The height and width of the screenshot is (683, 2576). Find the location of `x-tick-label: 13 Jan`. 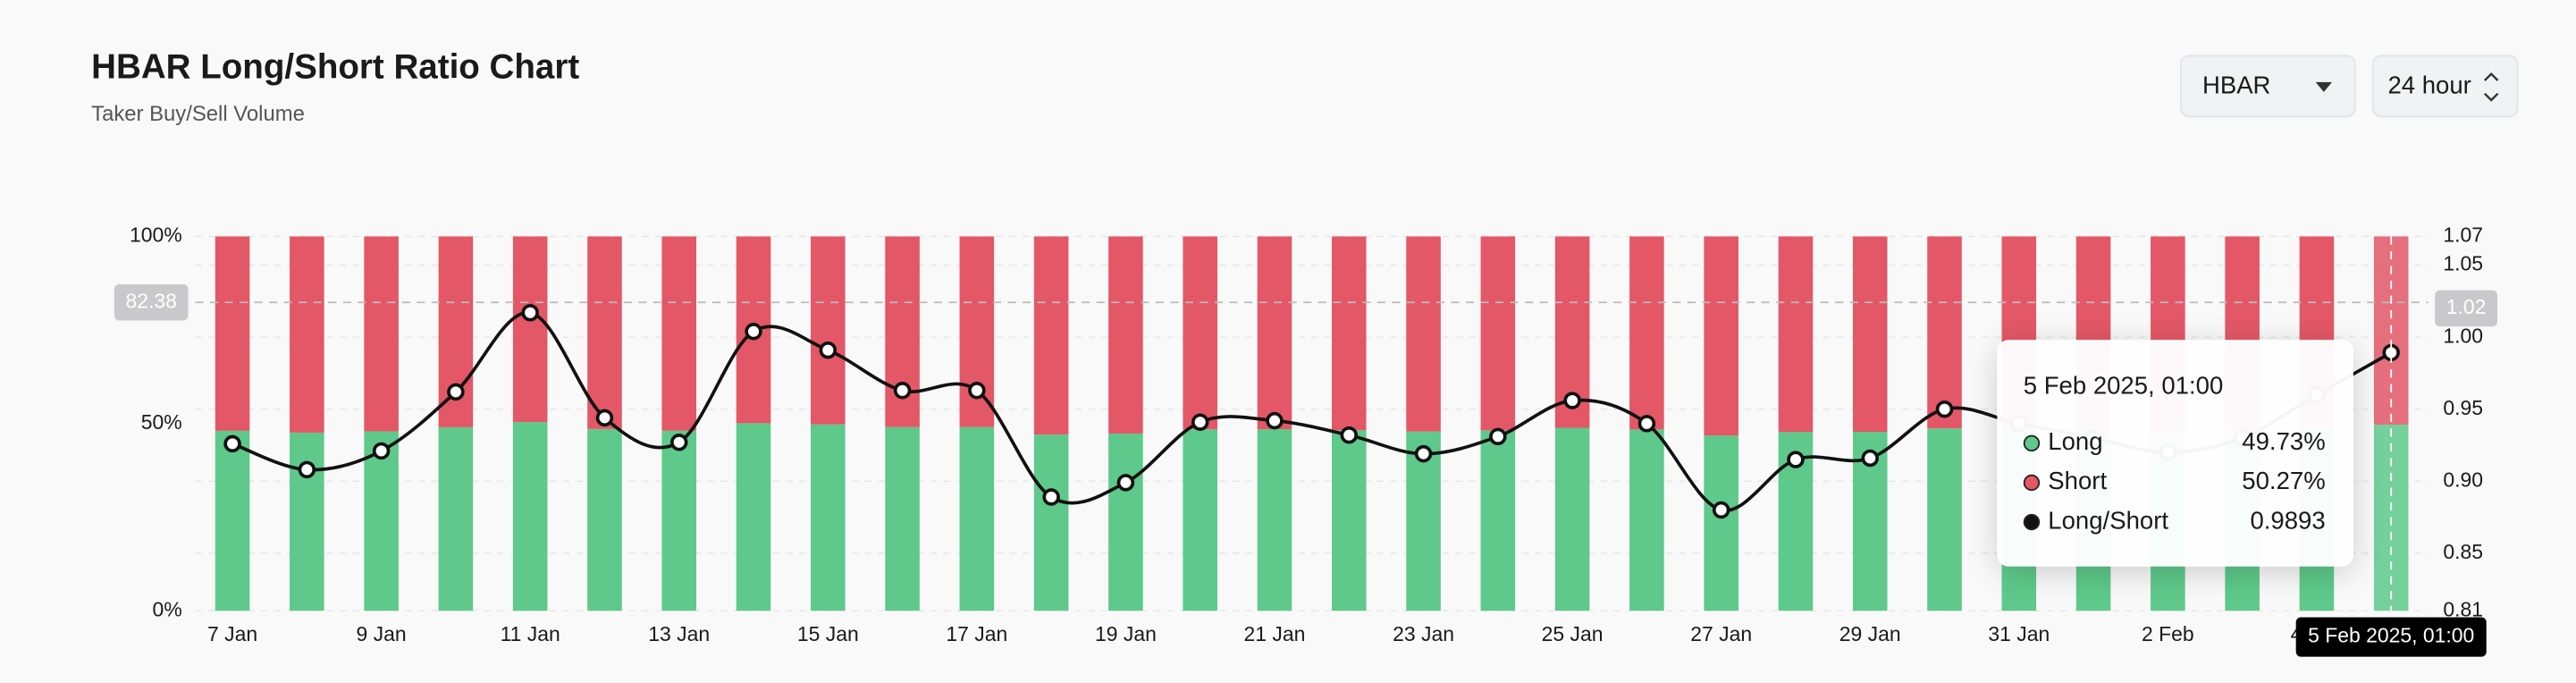

x-tick-label: 13 Jan is located at coordinates (679, 633).